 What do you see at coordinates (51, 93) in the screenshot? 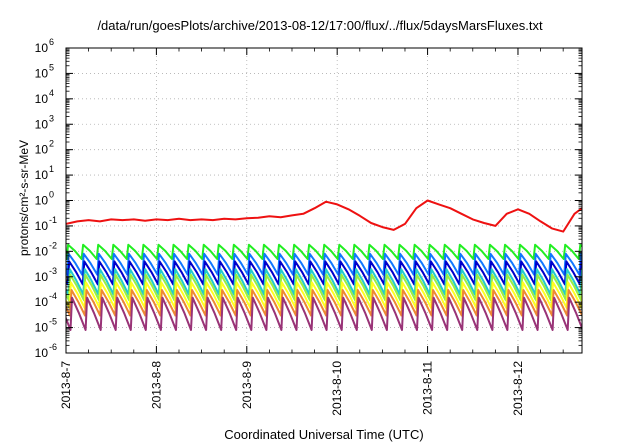
I see `y-tick-label-exponent: 4` at bounding box center [51, 93].